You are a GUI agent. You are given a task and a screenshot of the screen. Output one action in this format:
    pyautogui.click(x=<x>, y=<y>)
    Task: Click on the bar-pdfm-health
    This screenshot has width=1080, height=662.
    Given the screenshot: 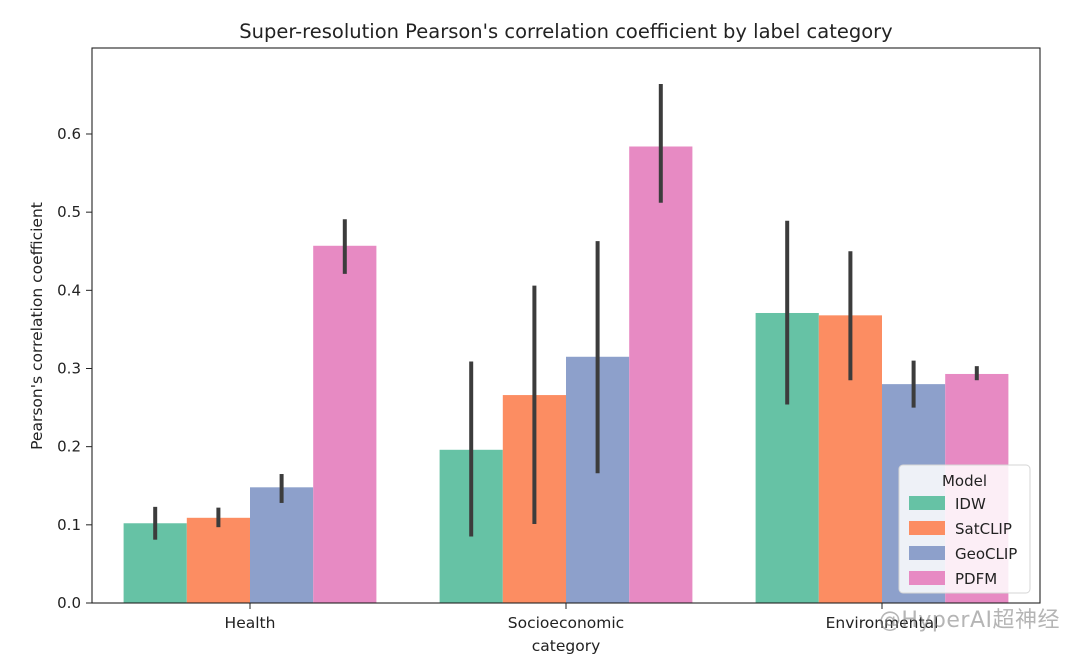 What is the action you would take?
    pyautogui.click(x=345, y=424)
    